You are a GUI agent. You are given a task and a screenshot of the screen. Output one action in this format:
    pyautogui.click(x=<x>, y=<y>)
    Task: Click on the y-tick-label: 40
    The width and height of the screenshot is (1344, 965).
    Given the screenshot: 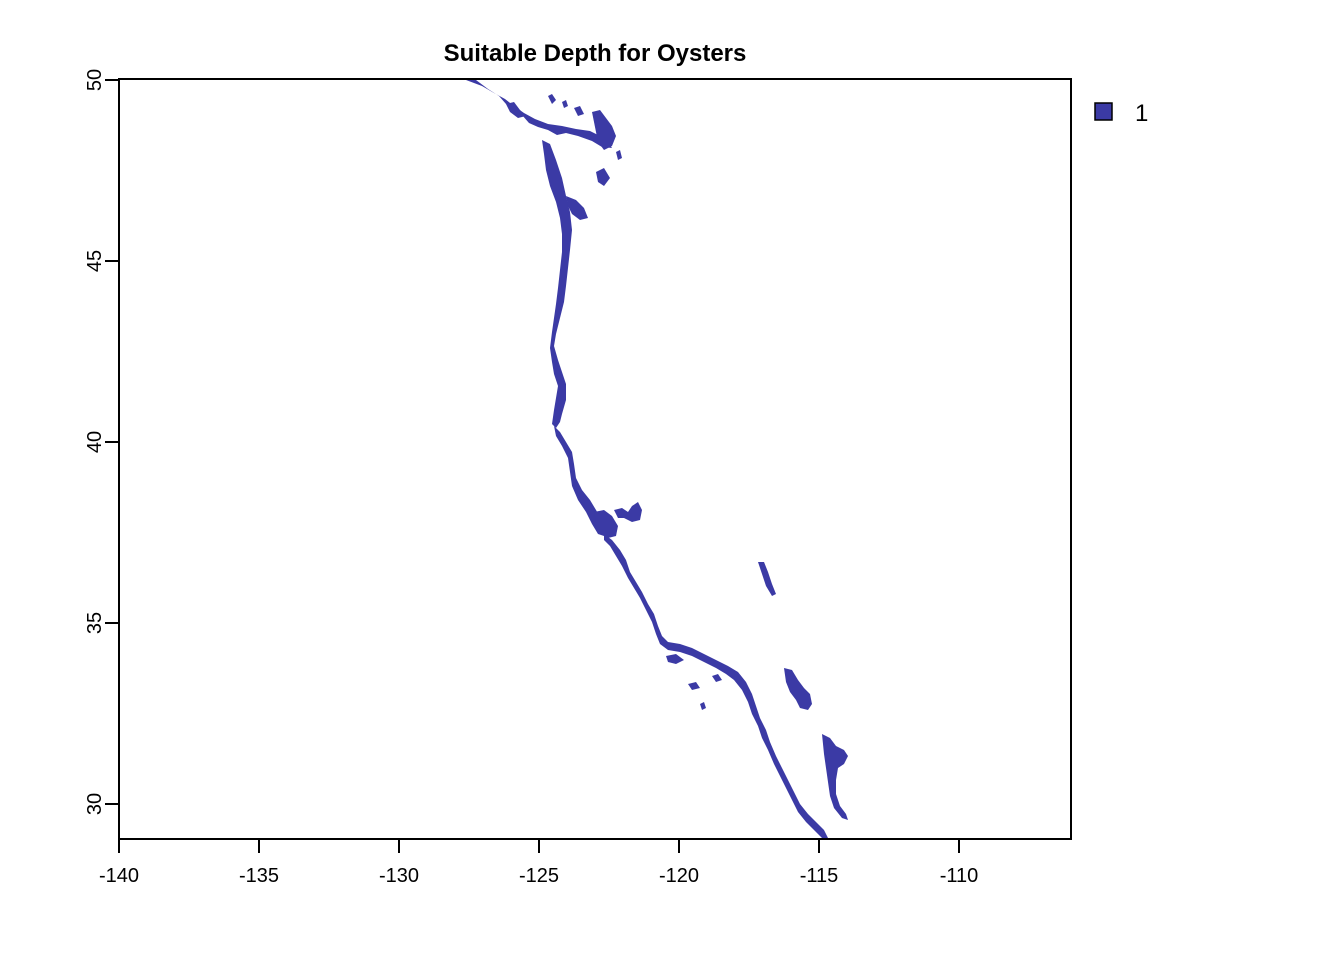 What is the action you would take?
    pyautogui.click(x=95, y=442)
    